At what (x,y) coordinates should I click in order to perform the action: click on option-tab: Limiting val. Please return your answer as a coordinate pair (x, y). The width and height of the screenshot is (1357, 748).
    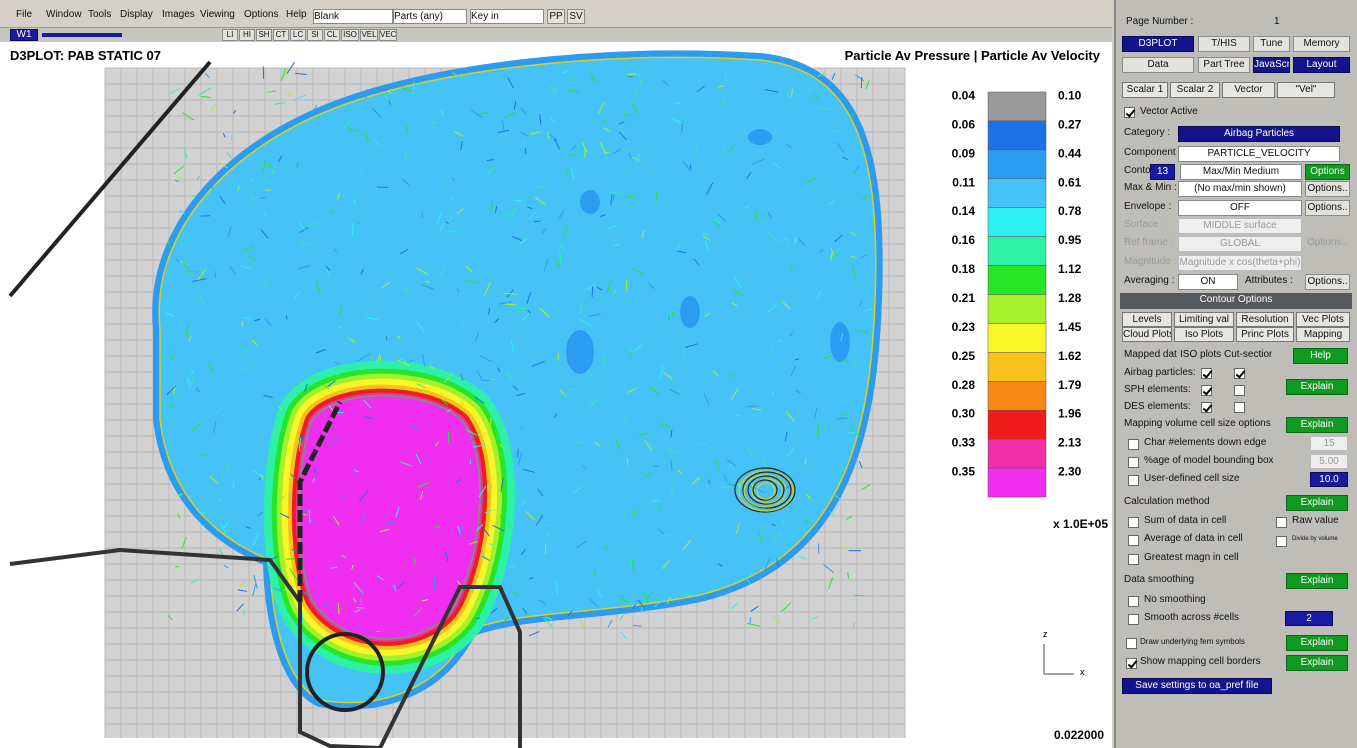
    Looking at the image, I should click on (1204, 319).